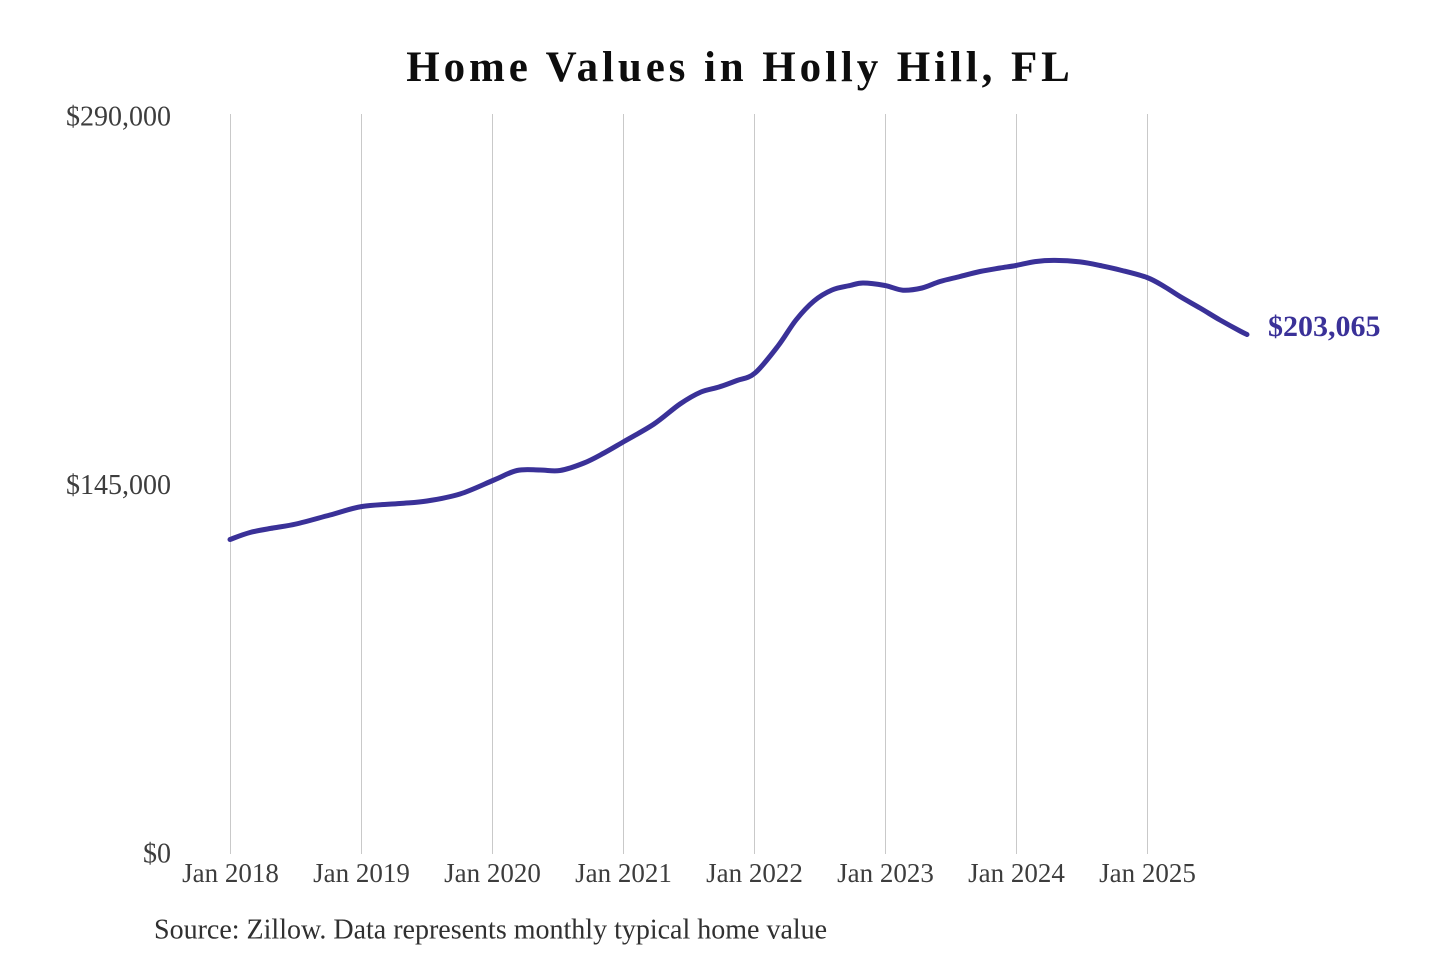 The image size is (1440, 960). I want to click on svg-text: Home Values in Holly Hill, FL, so click(739, 67).